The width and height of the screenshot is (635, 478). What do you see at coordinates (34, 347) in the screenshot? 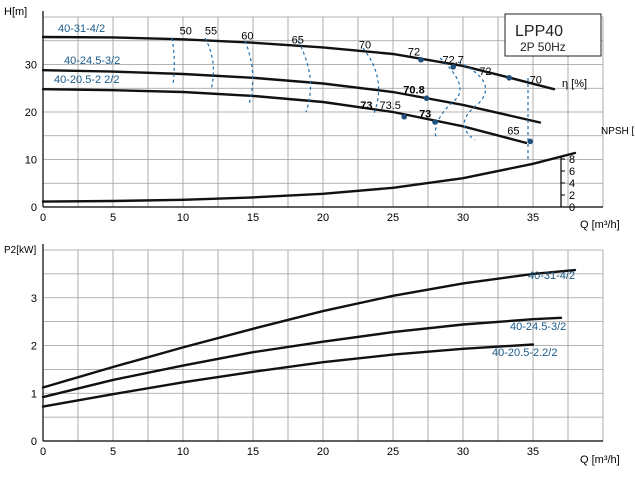
I see `y-tick-label: 2` at bounding box center [34, 347].